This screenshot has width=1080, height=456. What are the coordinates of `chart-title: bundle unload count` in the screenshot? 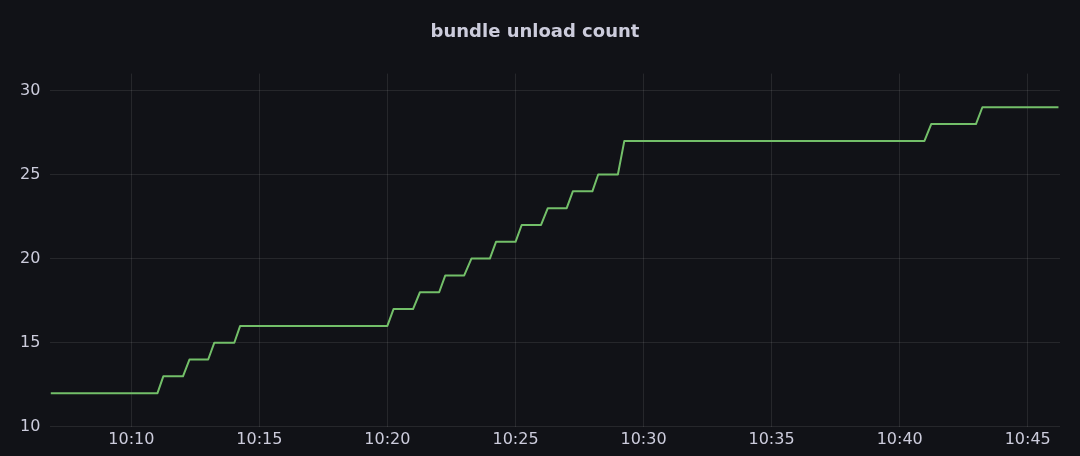 It's located at (535, 31).